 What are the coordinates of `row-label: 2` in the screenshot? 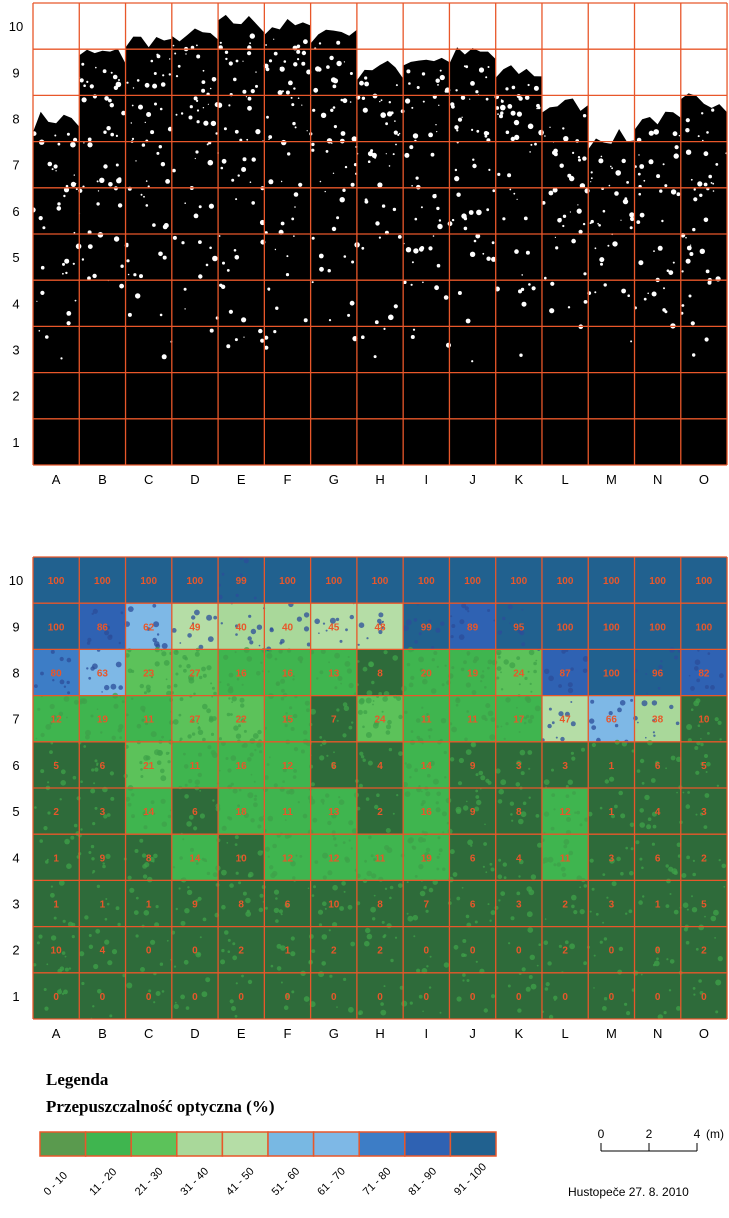 It's located at (15, 950).